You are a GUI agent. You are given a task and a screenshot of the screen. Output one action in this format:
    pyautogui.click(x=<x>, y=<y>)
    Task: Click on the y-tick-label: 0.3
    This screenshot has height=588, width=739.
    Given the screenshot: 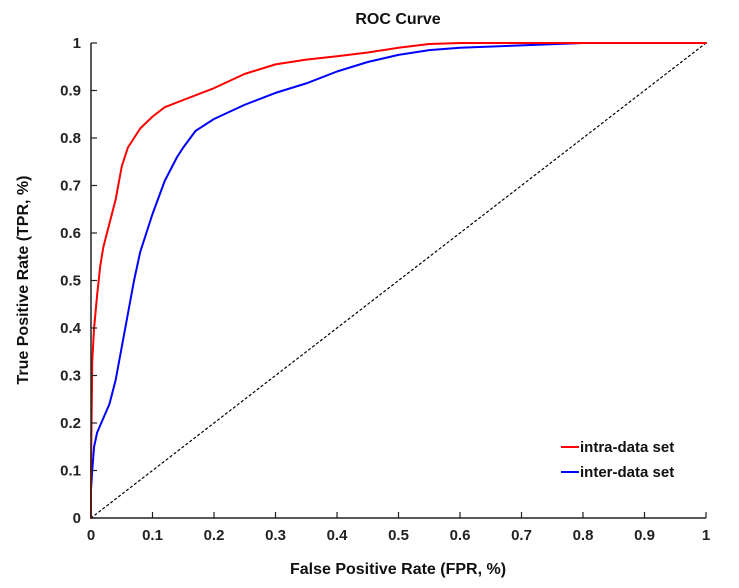 What is the action you would take?
    pyautogui.click(x=70, y=376)
    